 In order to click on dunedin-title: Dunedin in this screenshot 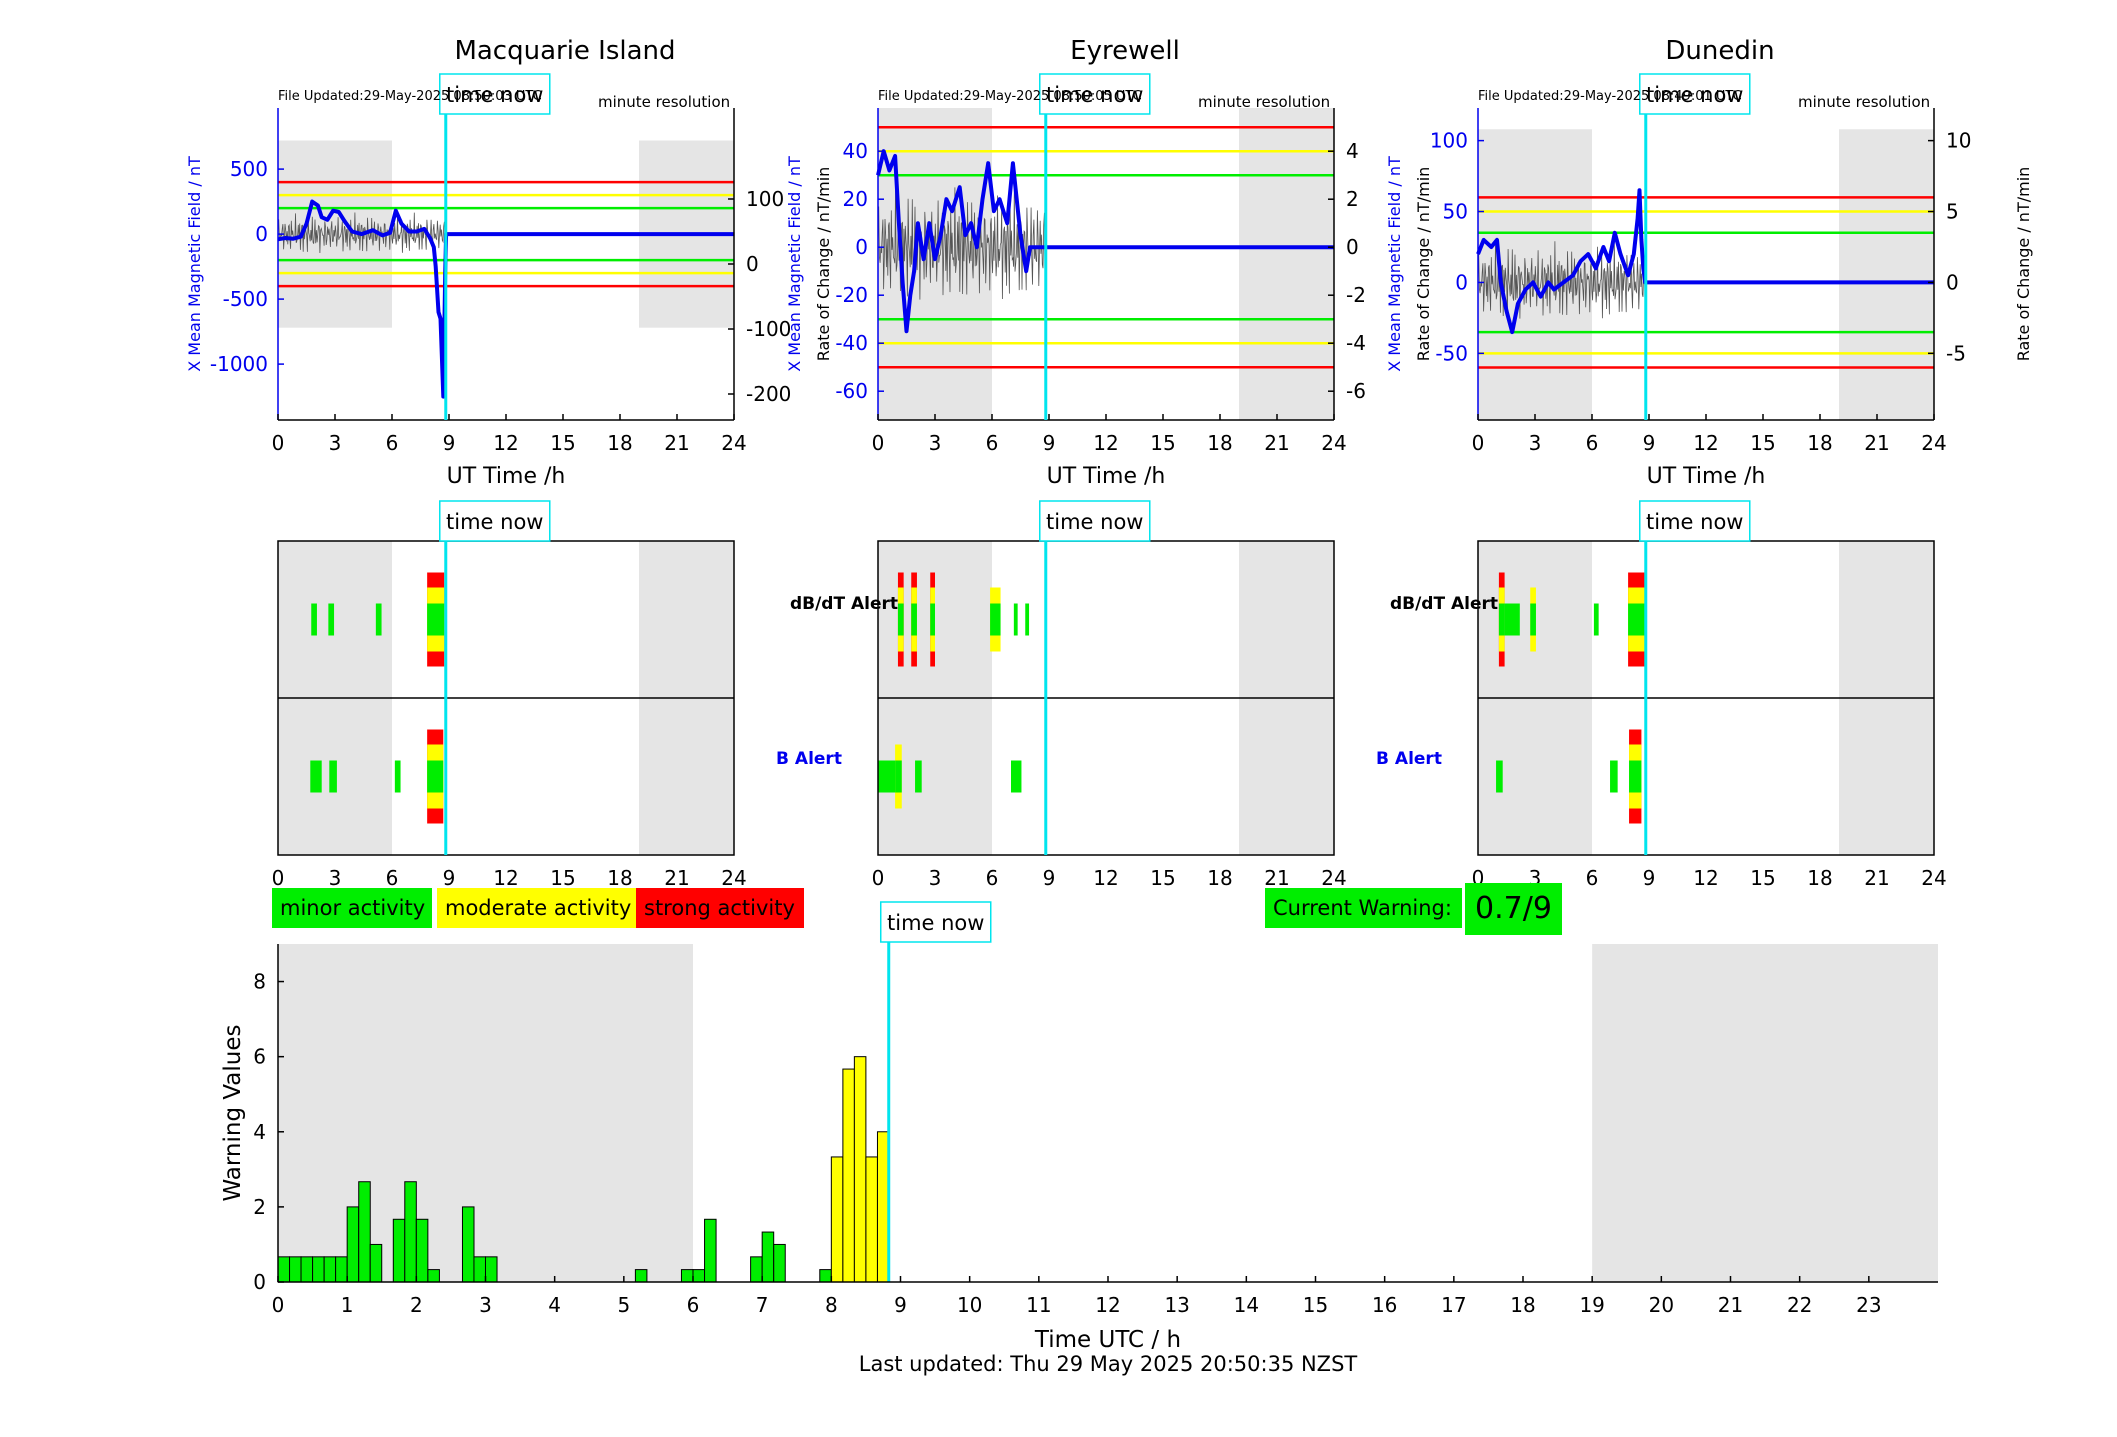, I will do `click(1720, 51)`.